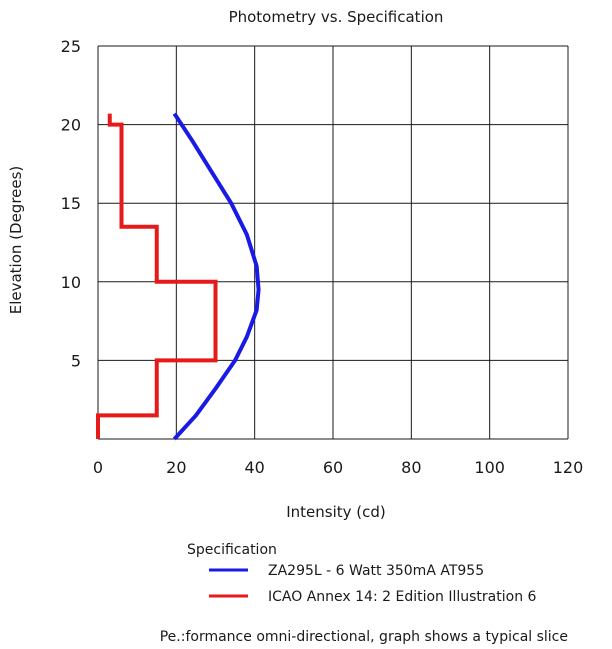  I want to click on x-tick-label: 0, so click(98, 467).